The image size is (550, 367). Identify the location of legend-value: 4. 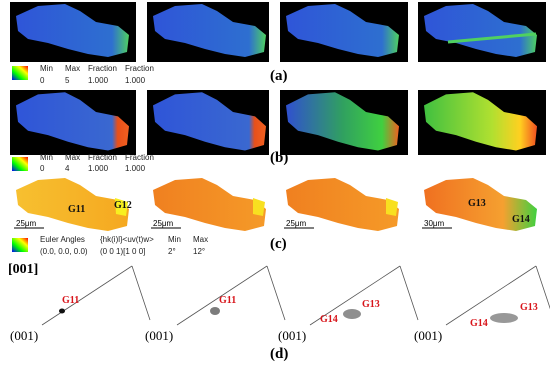
(67, 168).